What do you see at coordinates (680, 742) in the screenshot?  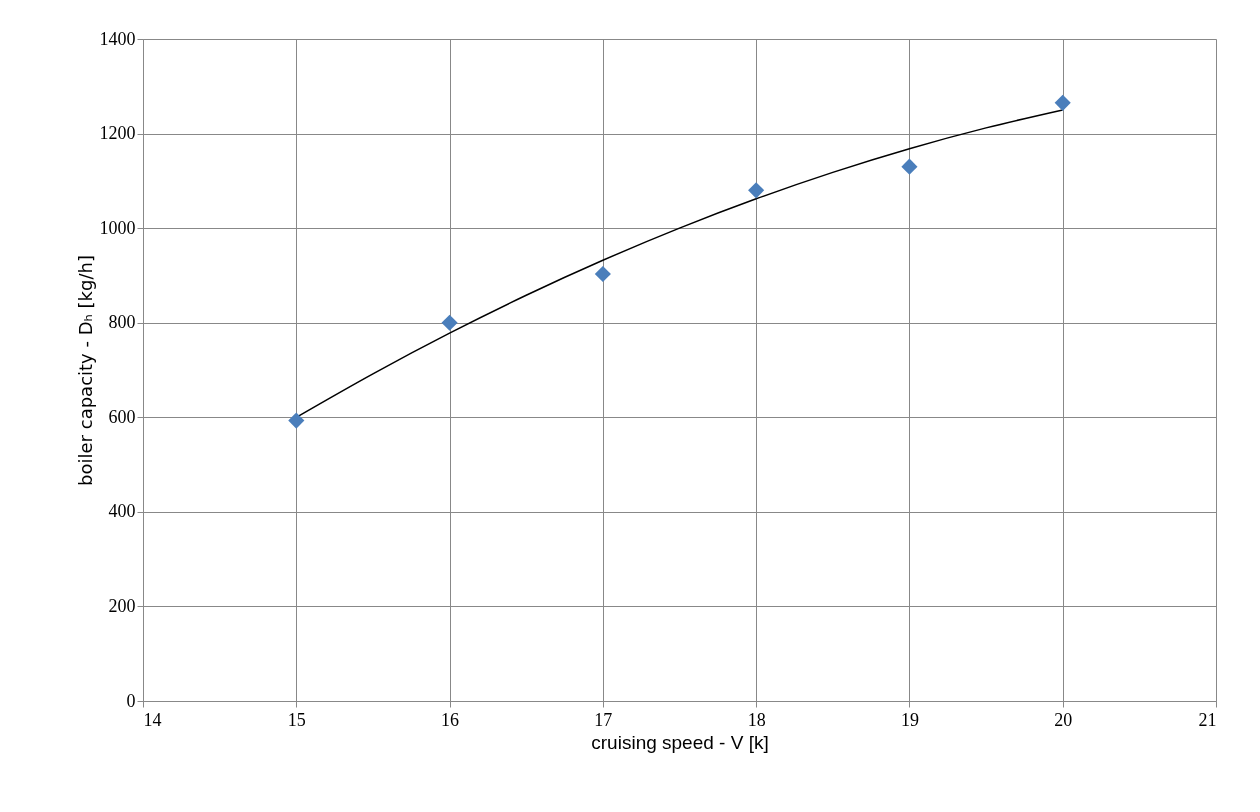 I see `x-axis-title: cruising speed - V [k]` at bounding box center [680, 742].